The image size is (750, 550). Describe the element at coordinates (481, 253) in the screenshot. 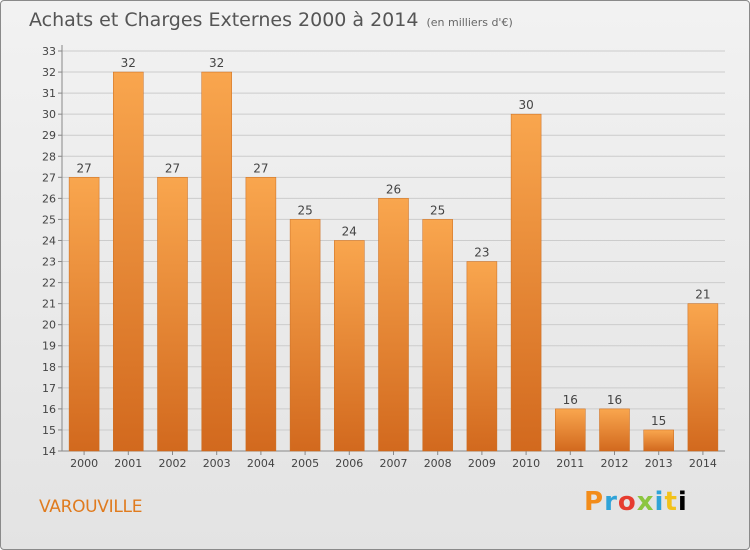

I see `data-label: 23` at that location.